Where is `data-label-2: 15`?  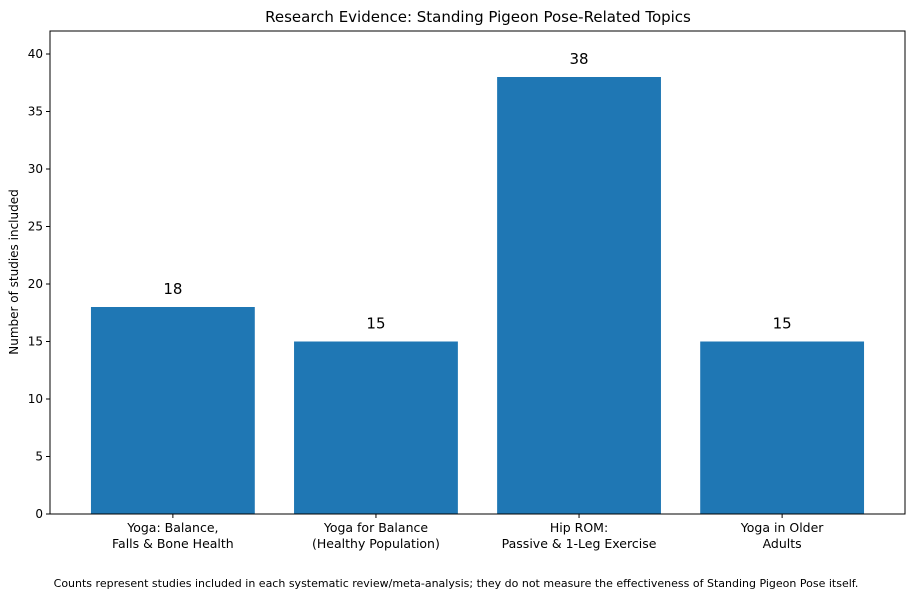
data-label-2: 15 is located at coordinates (375, 324).